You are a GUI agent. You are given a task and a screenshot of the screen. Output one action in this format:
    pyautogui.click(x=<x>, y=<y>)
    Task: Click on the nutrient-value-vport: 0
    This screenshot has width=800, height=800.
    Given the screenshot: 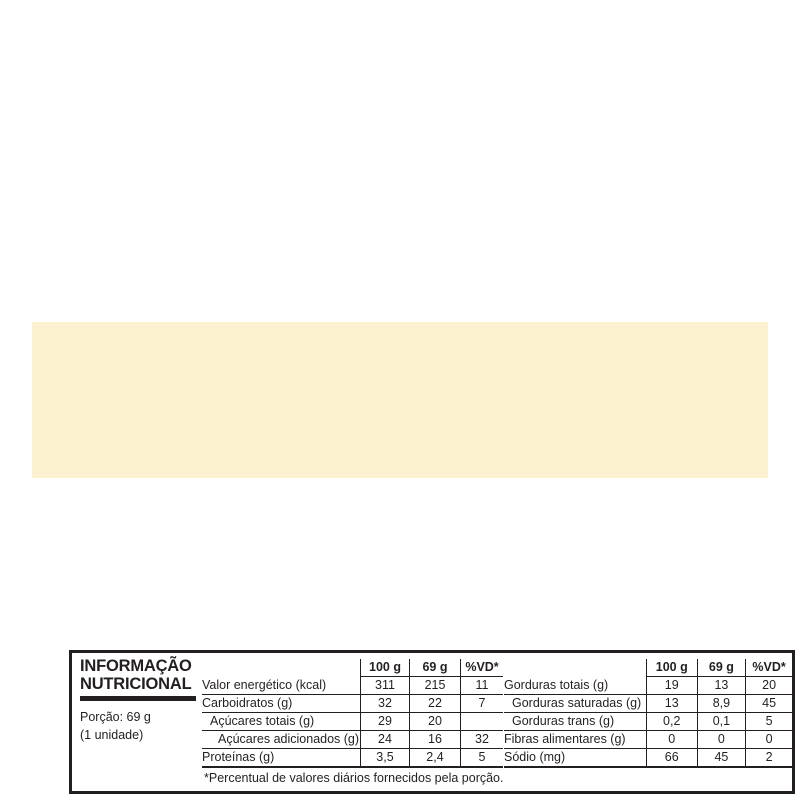 What is the action you would take?
    pyautogui.click(x=721, y=739)
    